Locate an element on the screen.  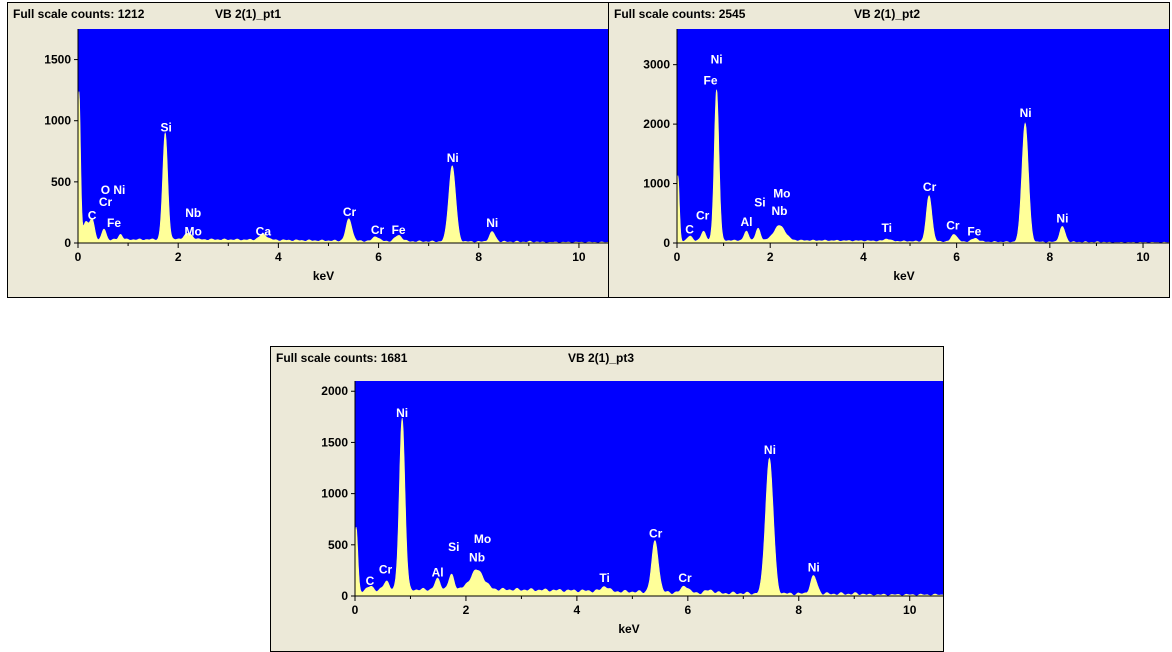
full-scale-counts-label: Full scale counts: 2545 is located at coordinates (680, 14).